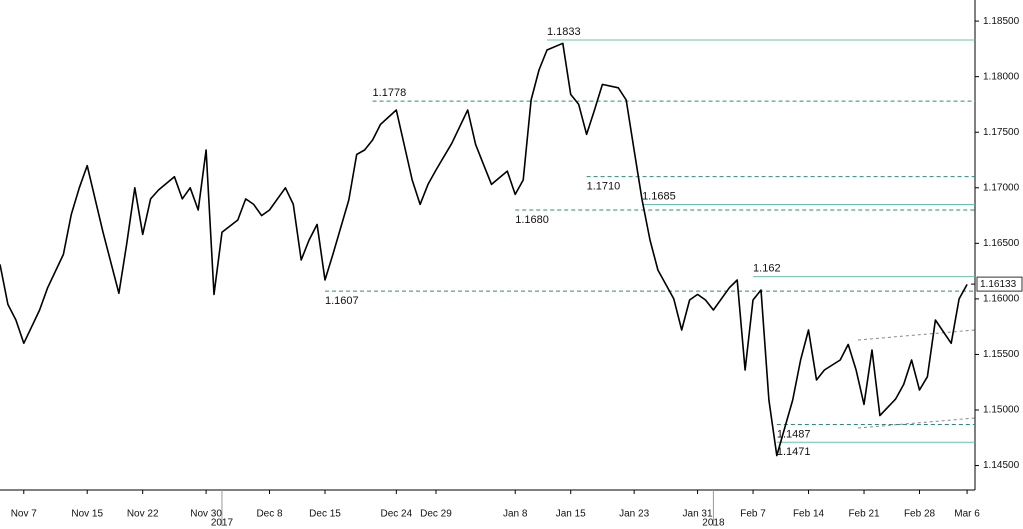  Describe the element at coordinates (342, 301) in the screenshot. I see `level-label: 1.1607` at that location.